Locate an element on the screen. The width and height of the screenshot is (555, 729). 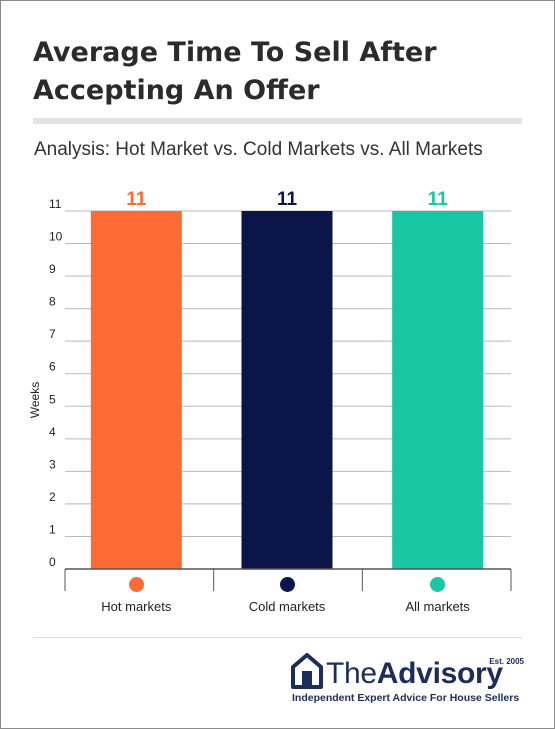
y-tick-label: 5 is located at coordinates (52, 399).